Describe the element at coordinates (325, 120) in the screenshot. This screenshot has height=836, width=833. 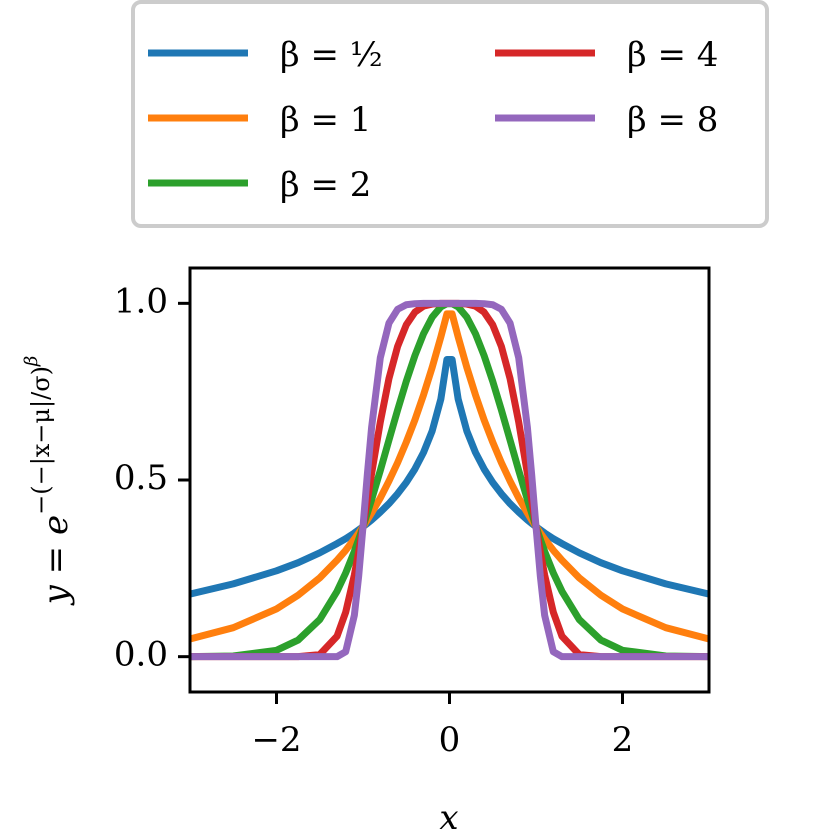
I see `legend-label: β = 1` at that location.